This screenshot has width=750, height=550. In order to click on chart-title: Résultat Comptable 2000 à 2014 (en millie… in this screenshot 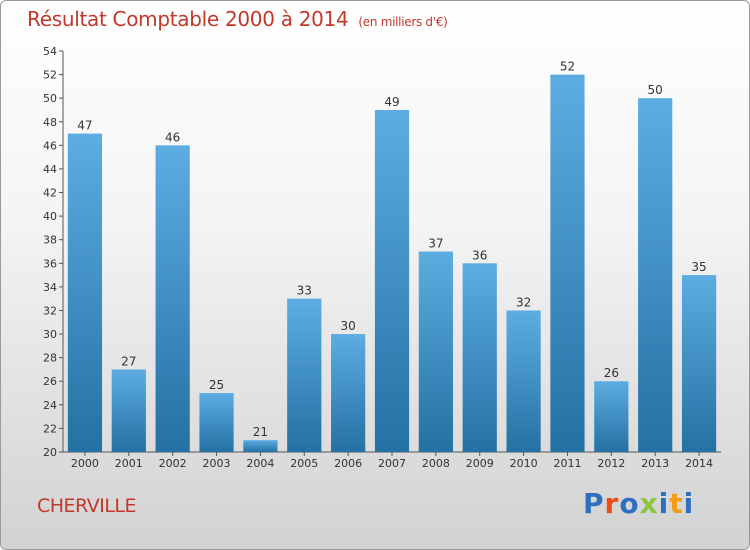, I will do `click(237, 19)`.